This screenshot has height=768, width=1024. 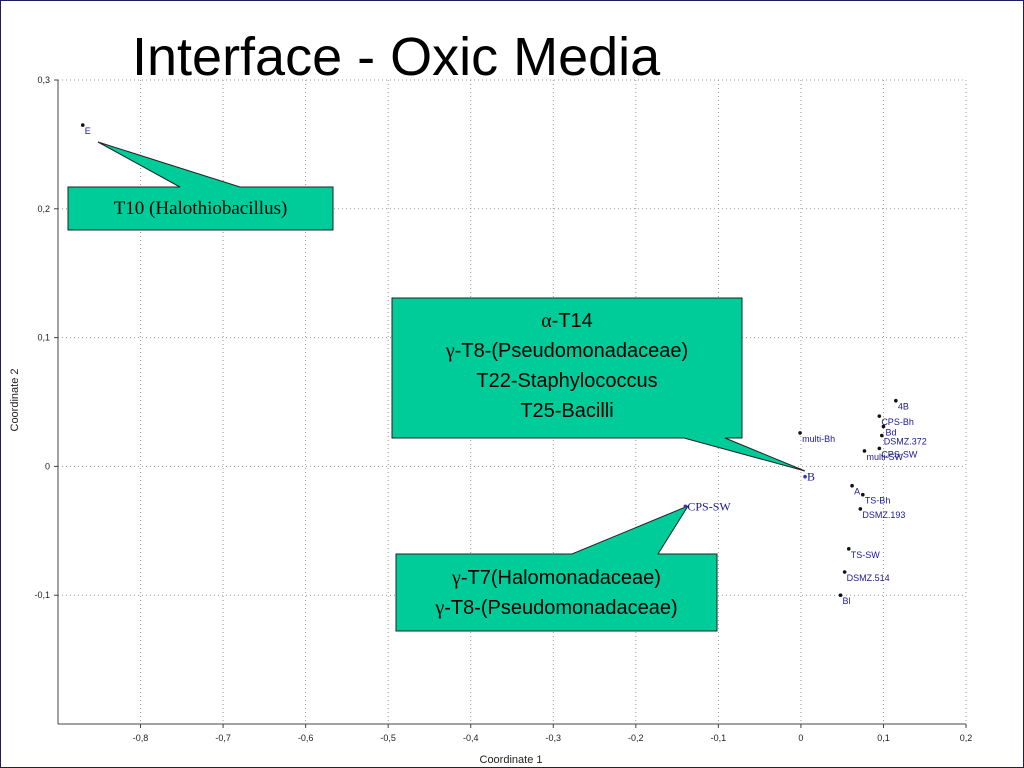 I want to click on data-point-label: multi-Bh, so click(x=818, y=439).